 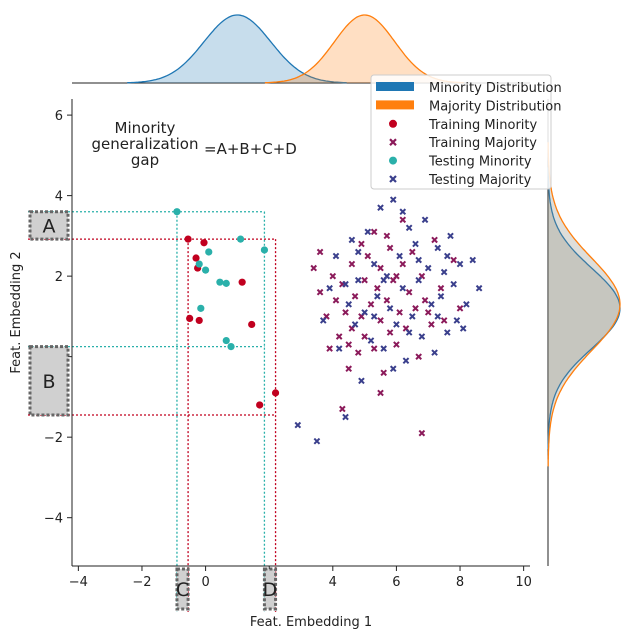 What do you see at coordinates (495, 88) in the screenshot?
I see `legend-label: Minority Distribution` at bounding box center [495, 88].